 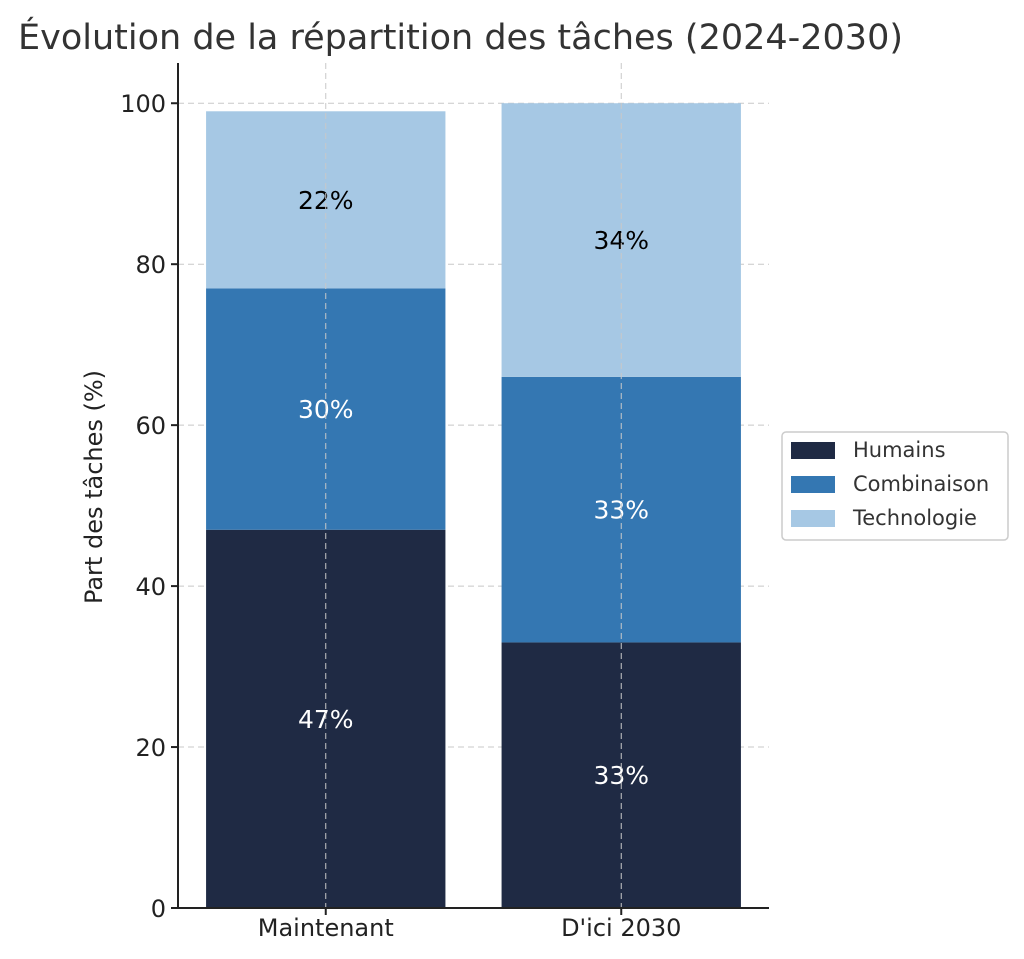 I want to click on y-tick-label: 80, so click(x=150, y=265).